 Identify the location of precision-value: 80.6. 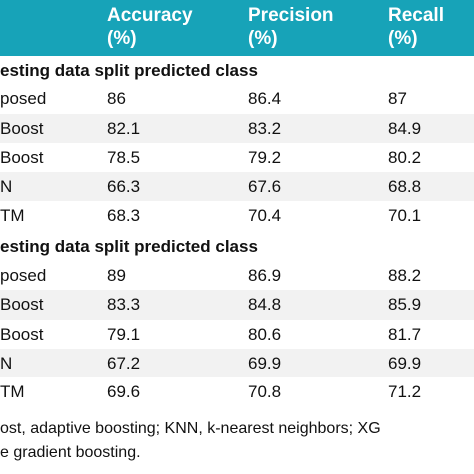
(265, 334).